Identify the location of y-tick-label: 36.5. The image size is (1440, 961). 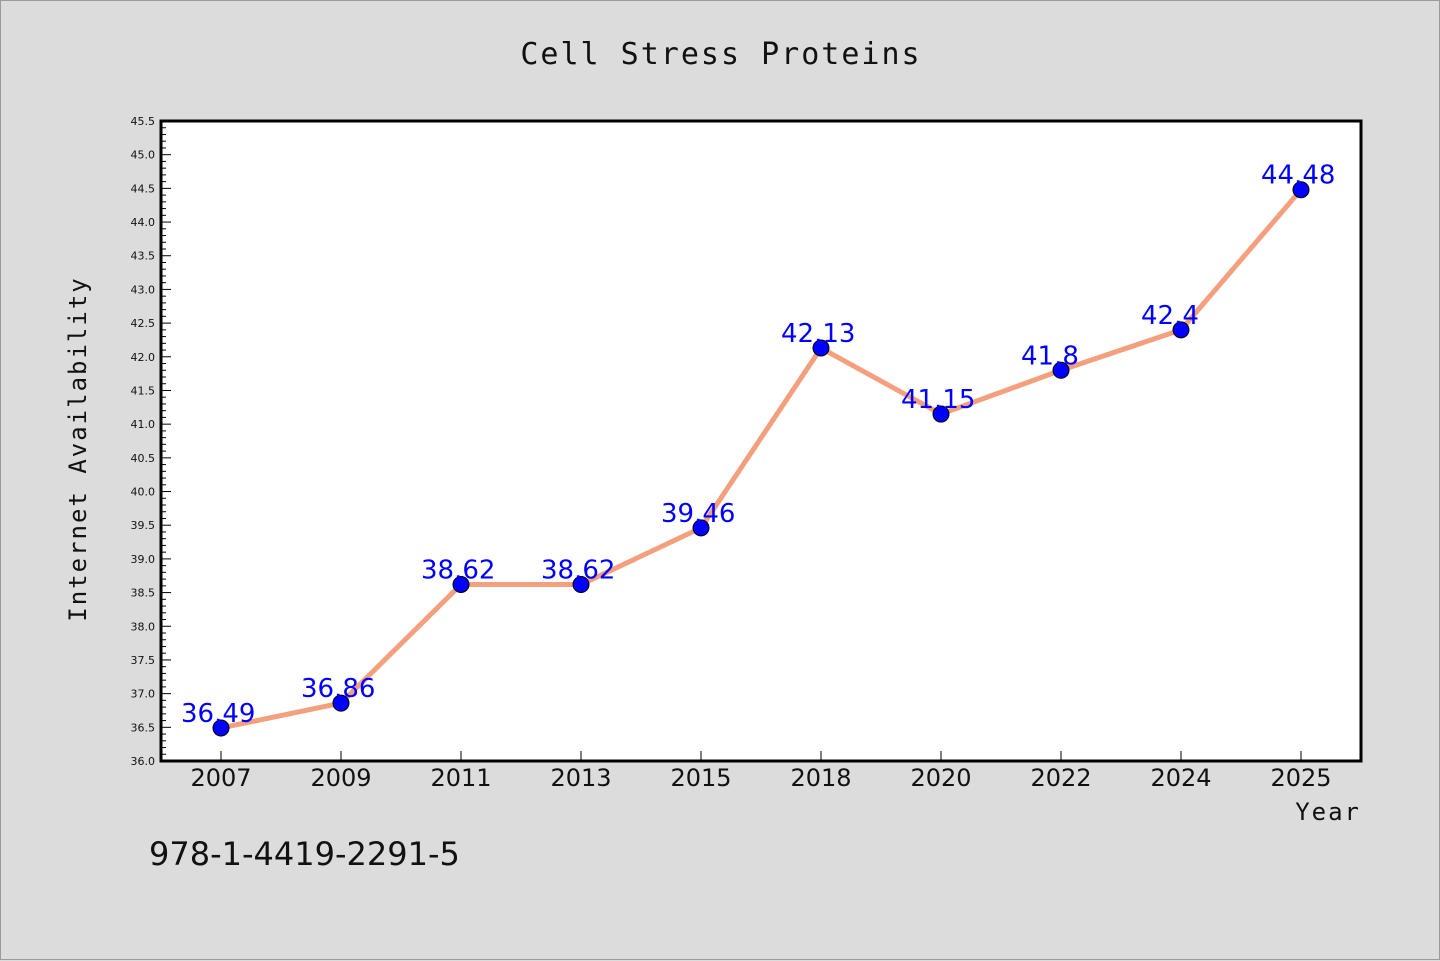
(143, 727).